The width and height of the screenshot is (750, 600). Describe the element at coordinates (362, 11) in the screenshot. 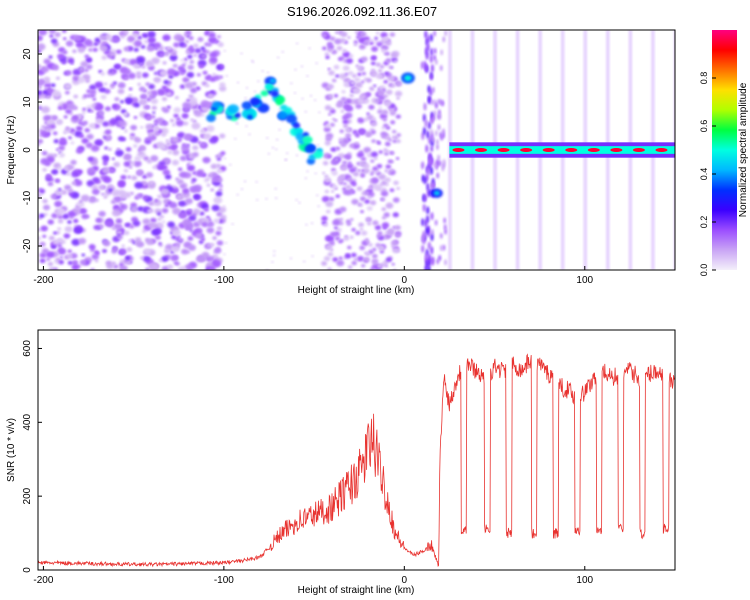

I see `chart-title: S196.2026.092.11.36.E07` at that location.